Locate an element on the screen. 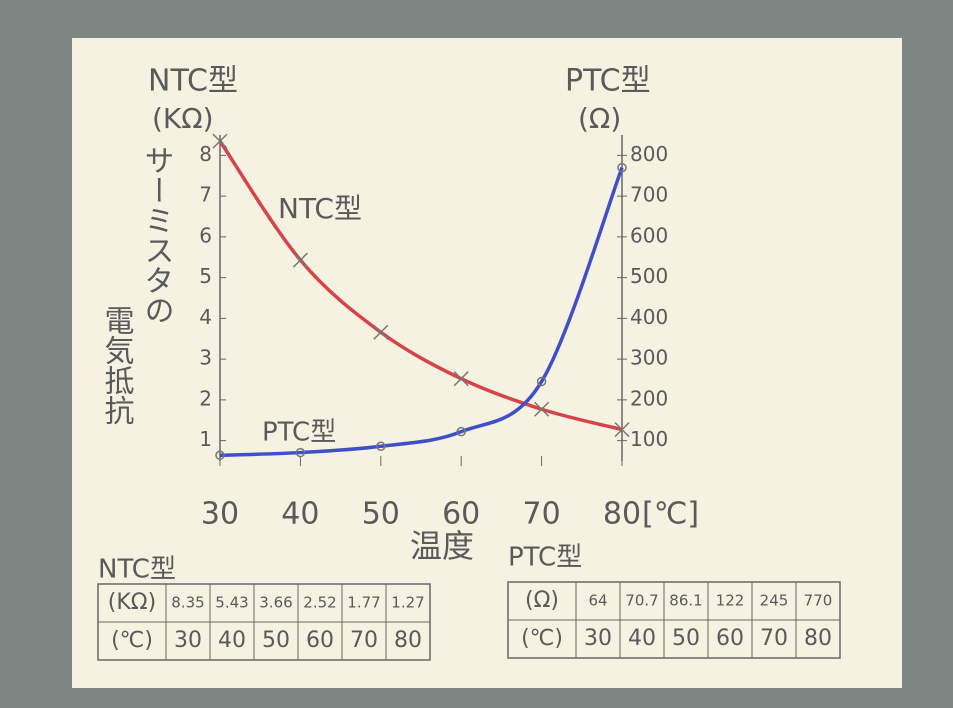 The height and width of the screenshot is (708, 953). x-label: 温度 is located at coordinates (442, 546).